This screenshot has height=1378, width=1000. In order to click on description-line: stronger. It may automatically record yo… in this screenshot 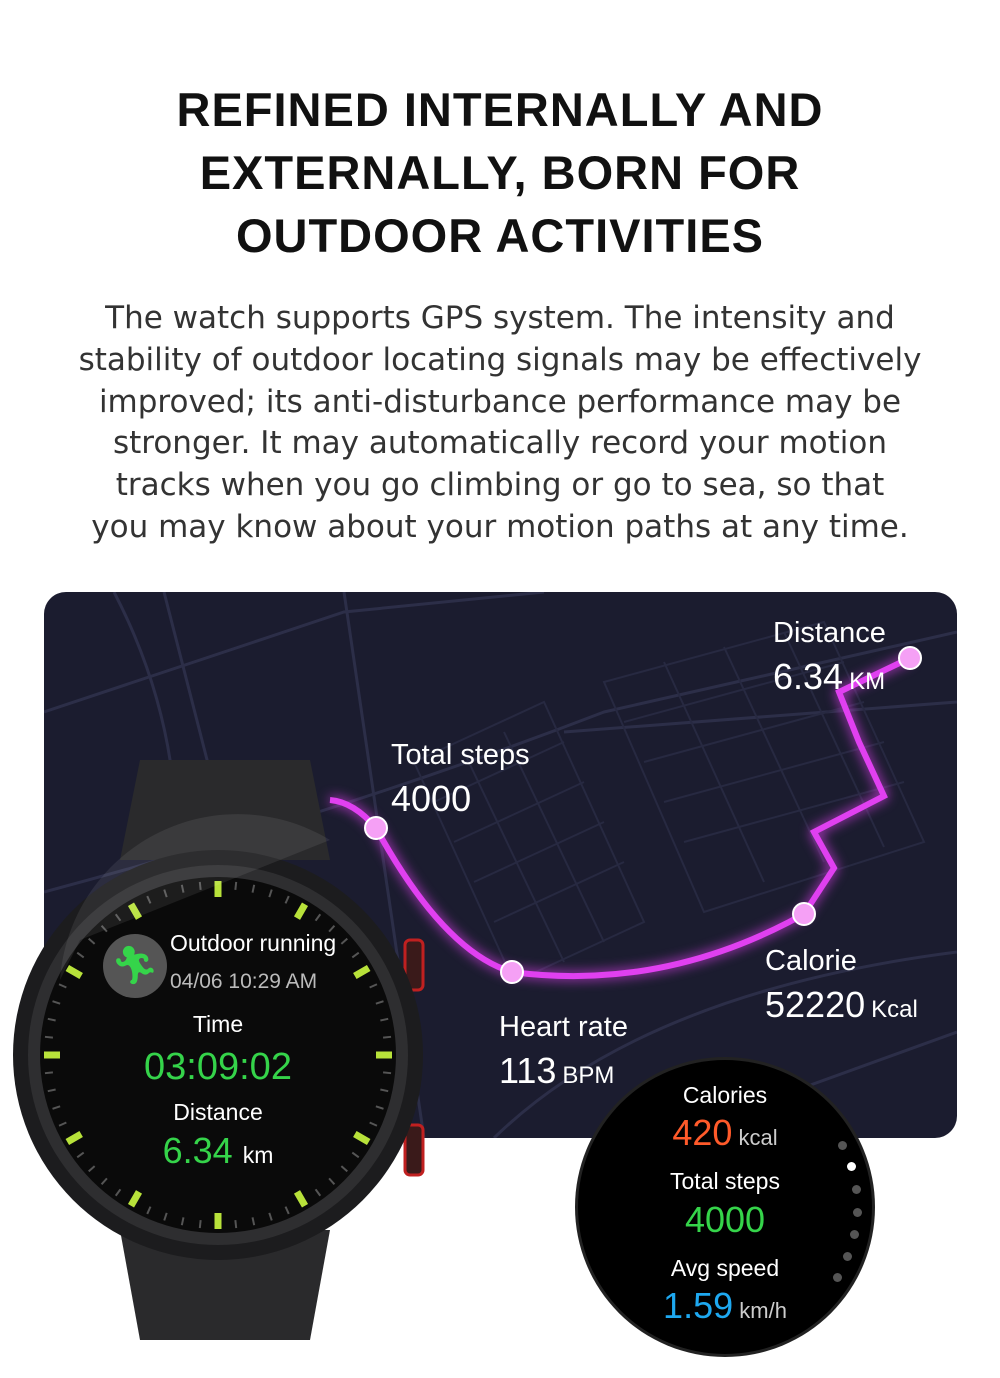, I will do `click(500, 443)`.